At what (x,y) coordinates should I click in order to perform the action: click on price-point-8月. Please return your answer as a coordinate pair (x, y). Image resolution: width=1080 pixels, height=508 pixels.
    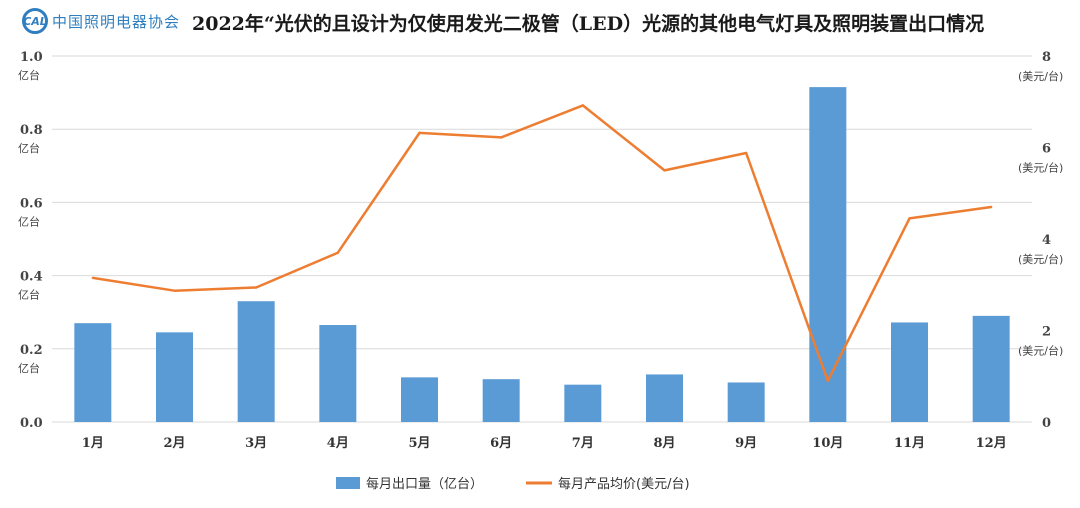
    Looking at the image, I should click on (664, 170).